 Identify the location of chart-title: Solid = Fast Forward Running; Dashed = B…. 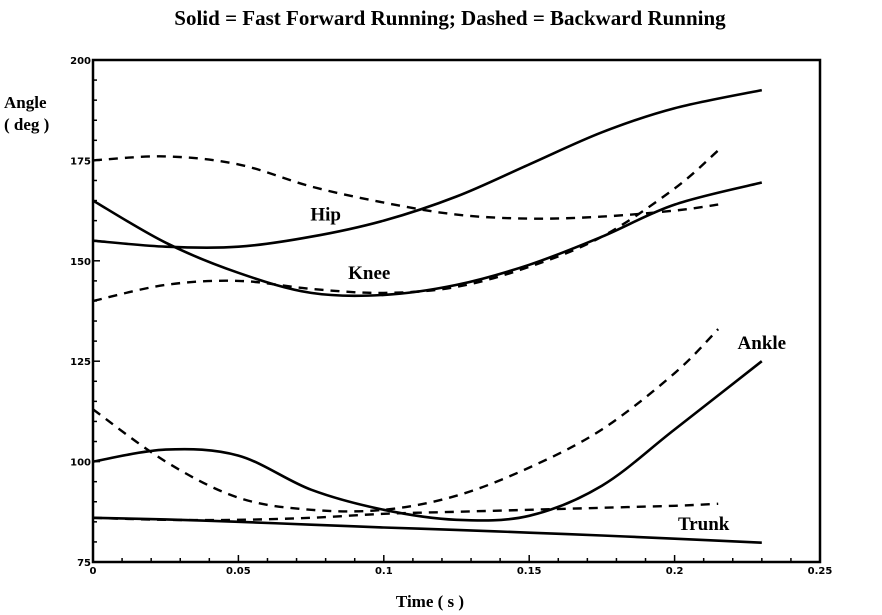
(450, 18).